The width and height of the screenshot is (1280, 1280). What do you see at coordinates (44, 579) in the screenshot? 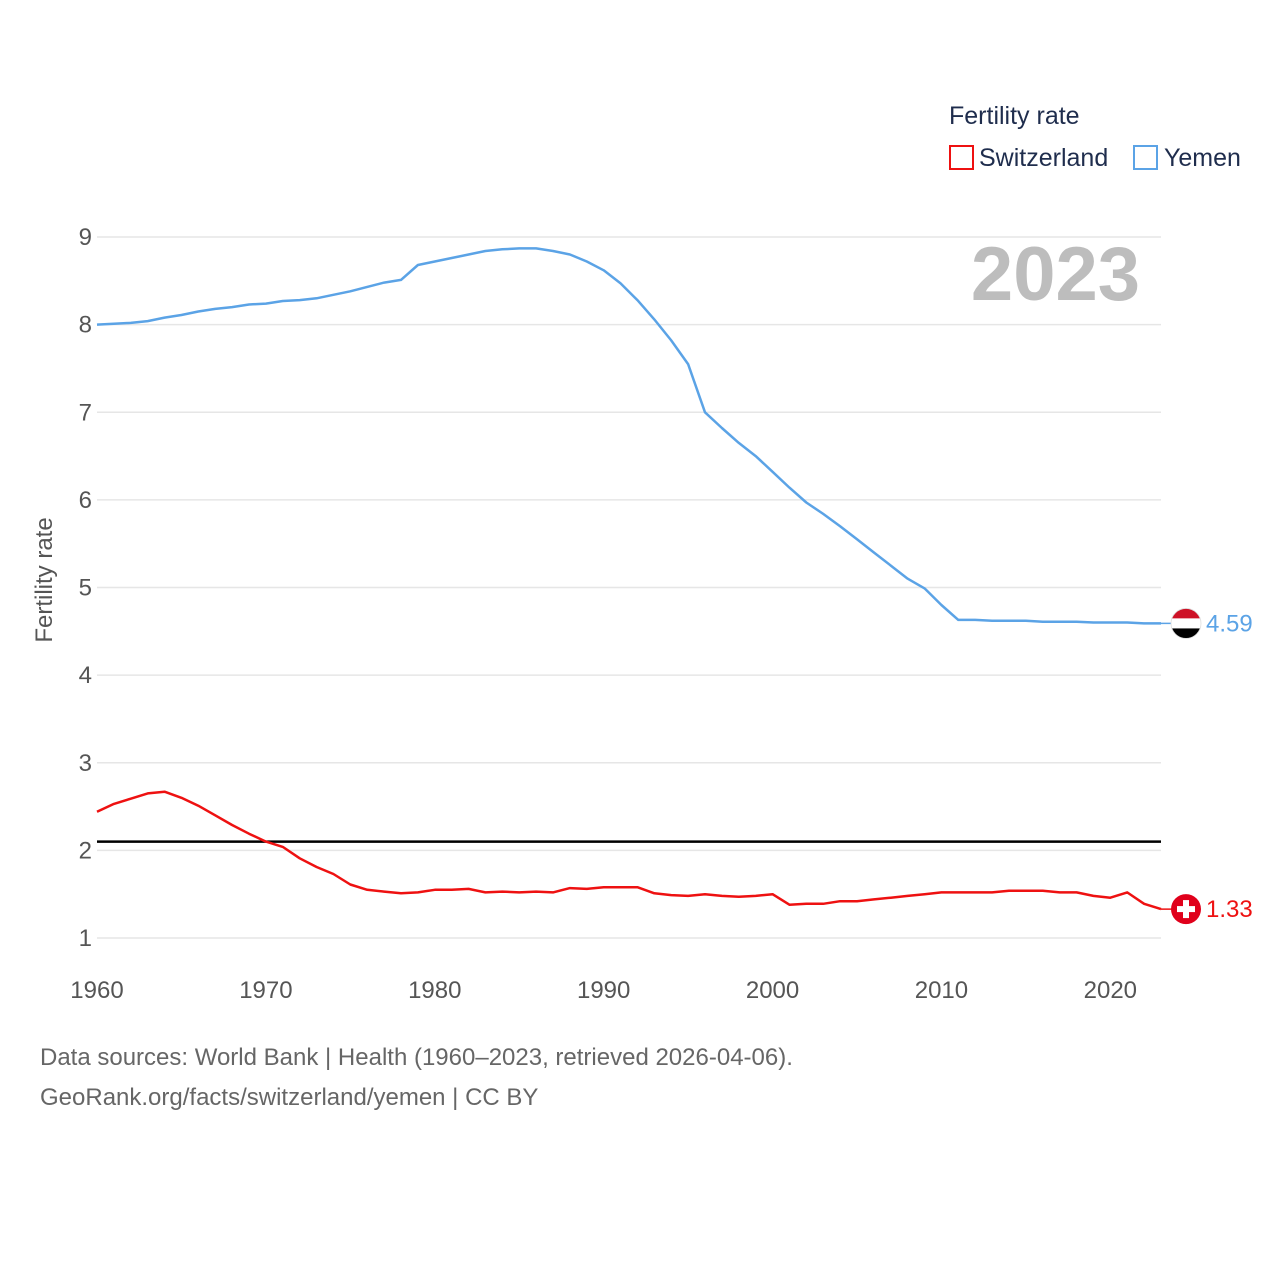
I see `y-axis-label: Fertility rate` at bounding box center [44, 579].